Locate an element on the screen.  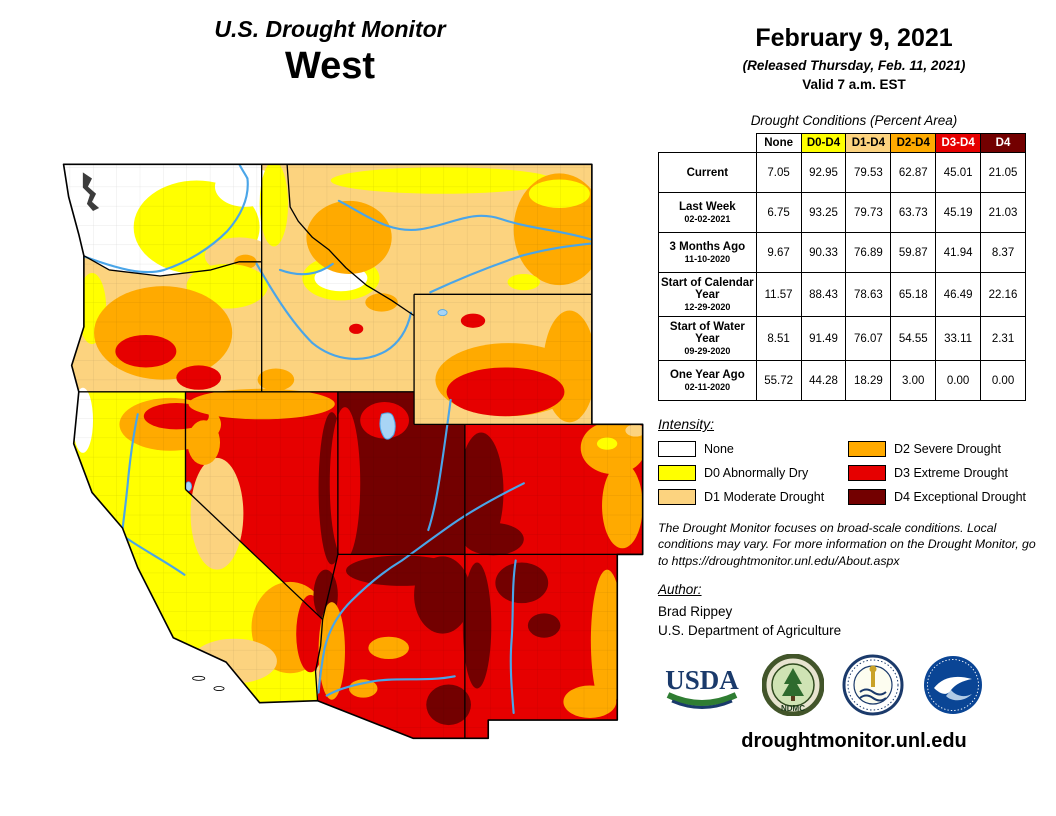
row-label: Start of Water Year 09-29-2020 is located at coordinates (707, 338).